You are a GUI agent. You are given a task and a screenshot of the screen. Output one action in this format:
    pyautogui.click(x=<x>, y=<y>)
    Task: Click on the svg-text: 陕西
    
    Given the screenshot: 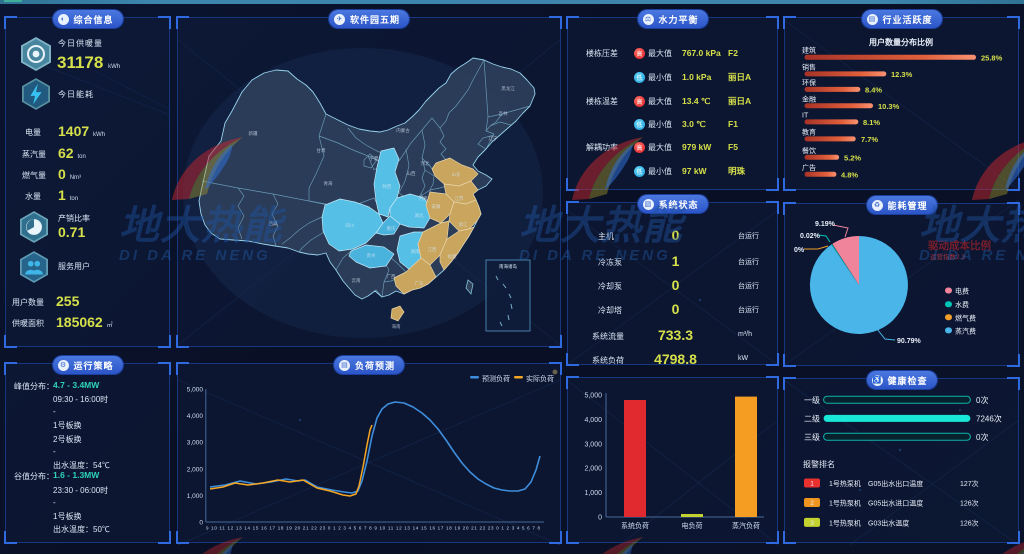 What is the action you would take?
    pyautogui.click(x=387, y=186)
    